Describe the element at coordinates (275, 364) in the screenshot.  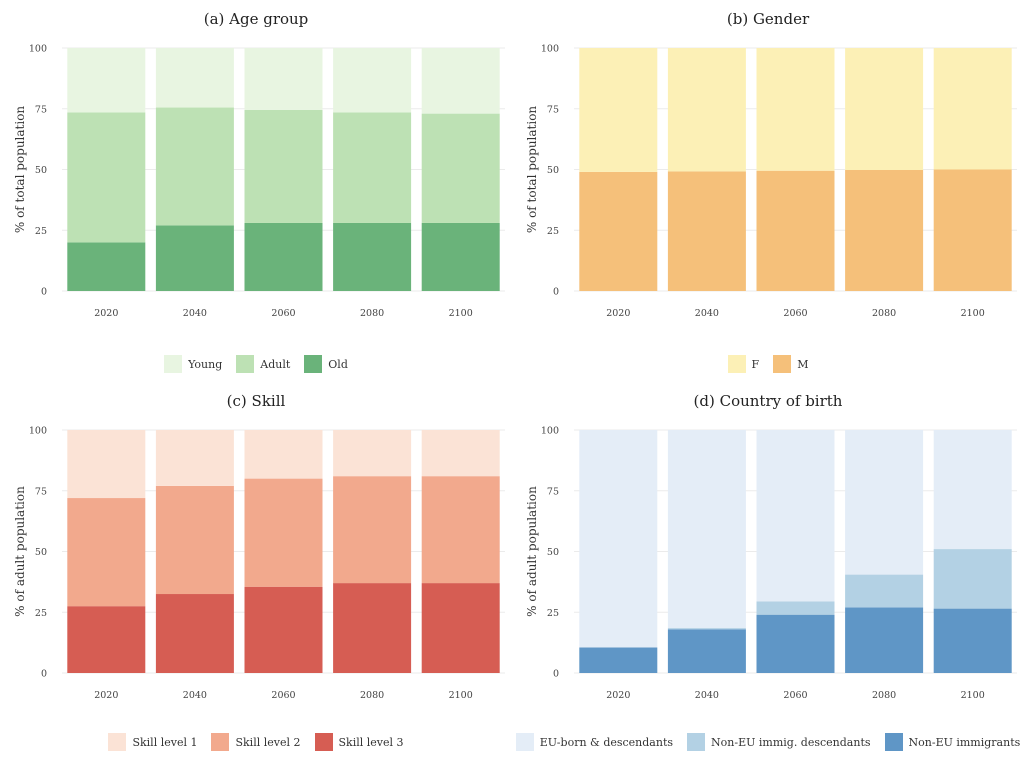
I see `legend-label: Adult` at that location.